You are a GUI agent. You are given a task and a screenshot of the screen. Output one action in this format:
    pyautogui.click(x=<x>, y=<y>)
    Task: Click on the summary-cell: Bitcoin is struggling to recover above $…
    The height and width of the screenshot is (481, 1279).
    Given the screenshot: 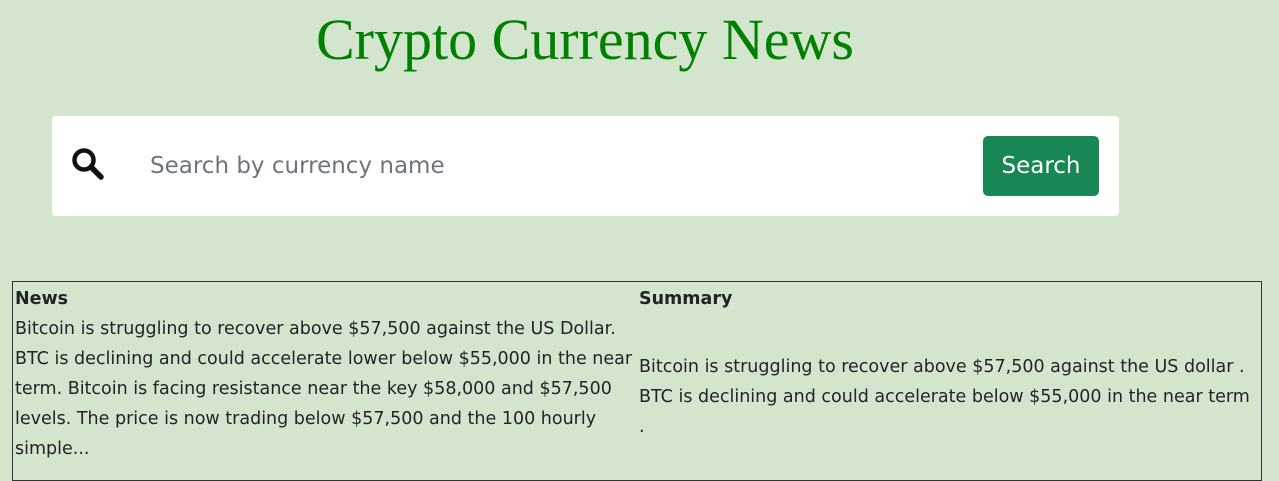 What is the action you would take?
    pyautogui.click(x=944, y=397)
    